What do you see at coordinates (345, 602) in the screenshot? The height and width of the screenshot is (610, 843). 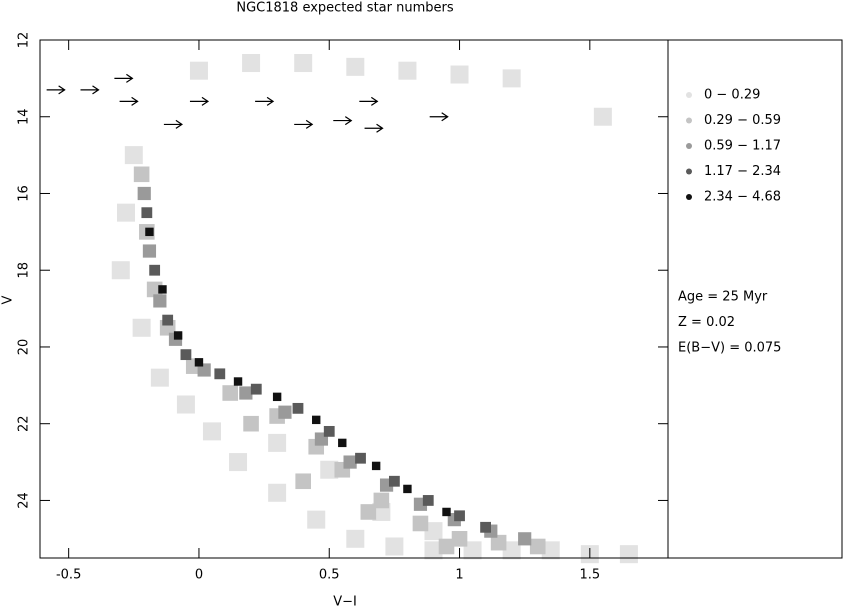 I see `x-axis-label: V−I` at bounding box center [345, 602].